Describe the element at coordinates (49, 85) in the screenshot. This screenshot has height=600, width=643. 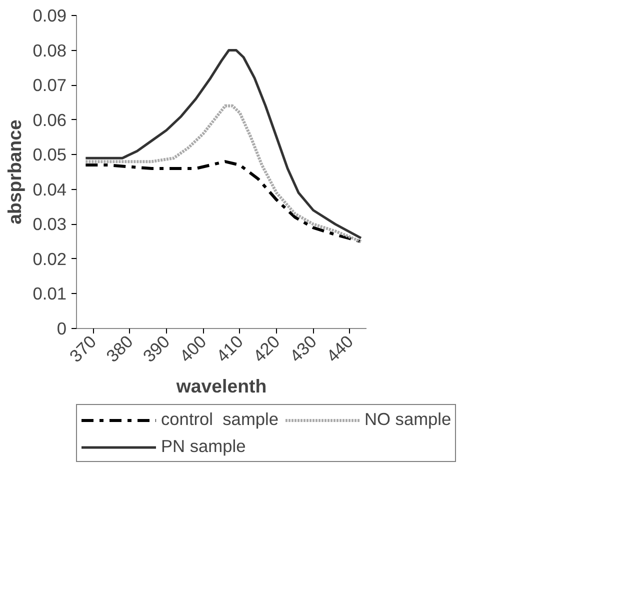
I see `y-tick-label: 0.07` at that location.